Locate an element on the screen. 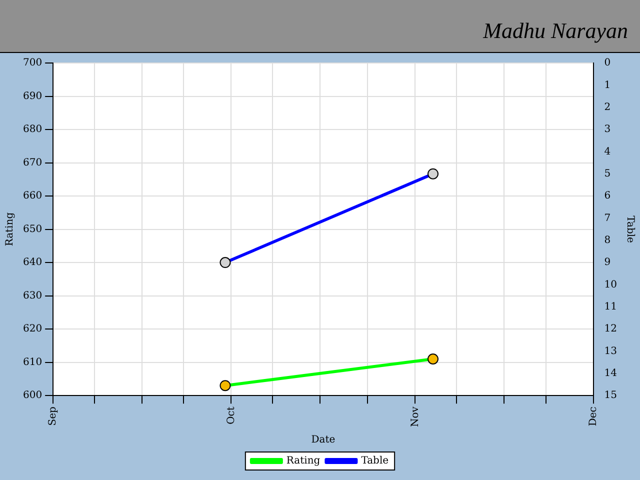 The height and width of the screenshot is (480, 640). legend-label: Table is located at coordinates (375, 461).